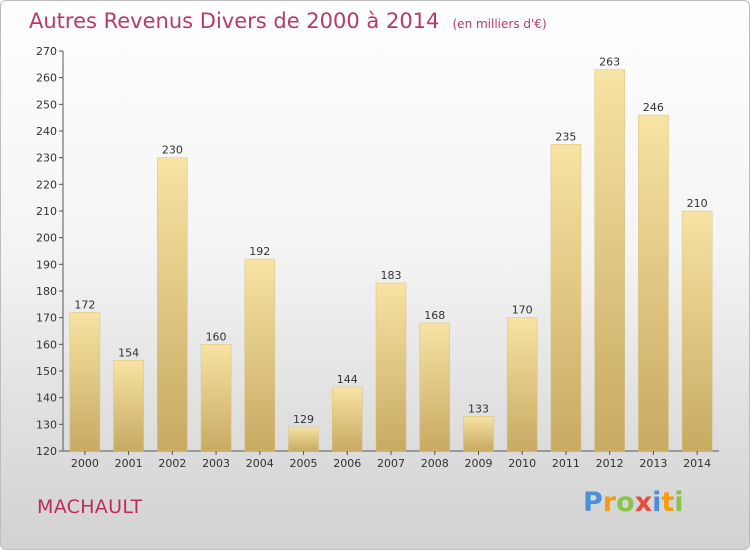 The height and width of the screenshot is (550, 750). What do you see at coordinates (172, 150) in the screenshot?
I see `bar-value-label: 230` at bounding box center [172, 150].